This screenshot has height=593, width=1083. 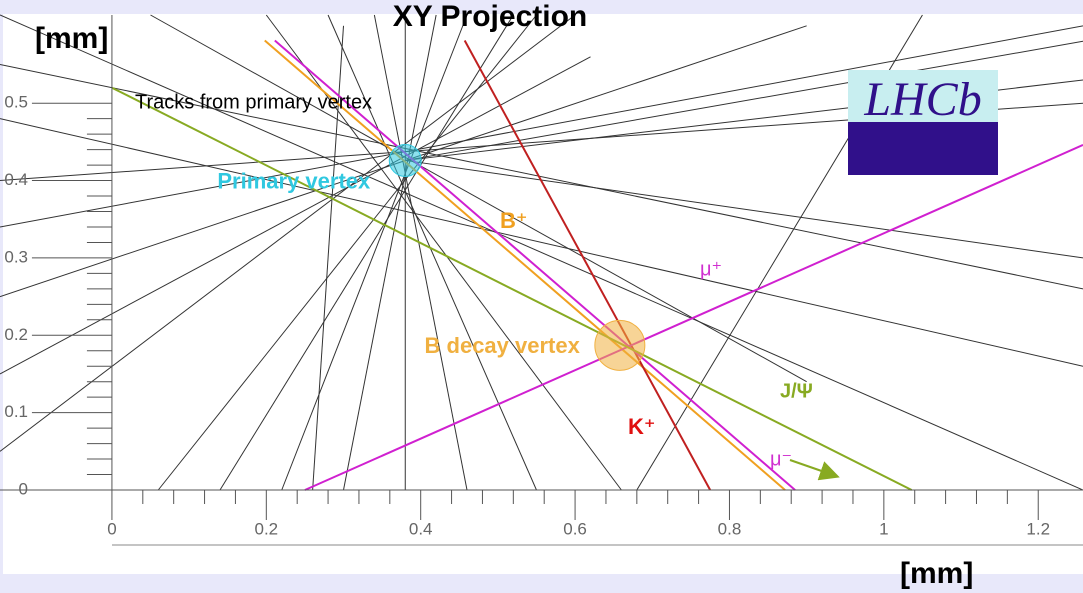 I want to click on y-tick-label: 0.2, so click(x=16, y=334).